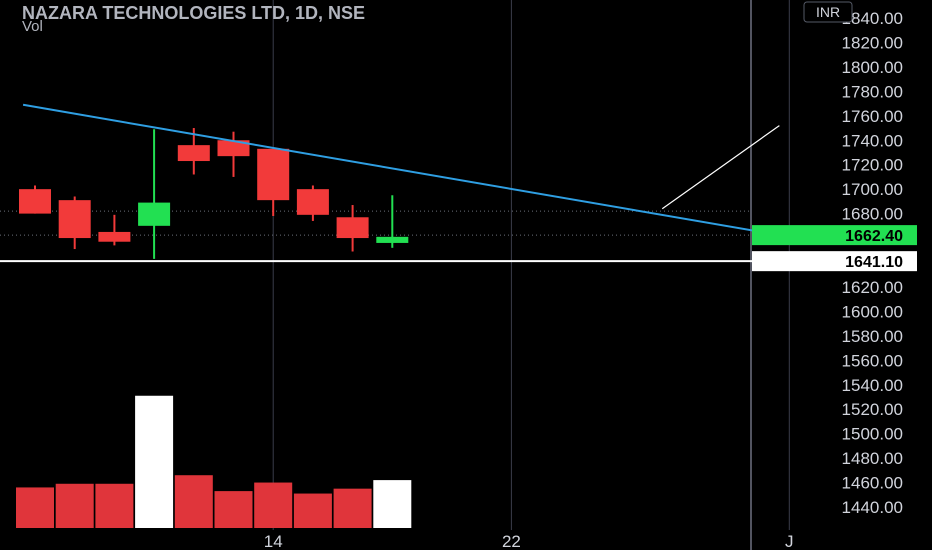 This screenshot has width=932, height=550. What do you see at coordinates (872, 140) in the screenshot?
I see `price-tick-label-5: 1740.00` at bounding box center [872, 140].